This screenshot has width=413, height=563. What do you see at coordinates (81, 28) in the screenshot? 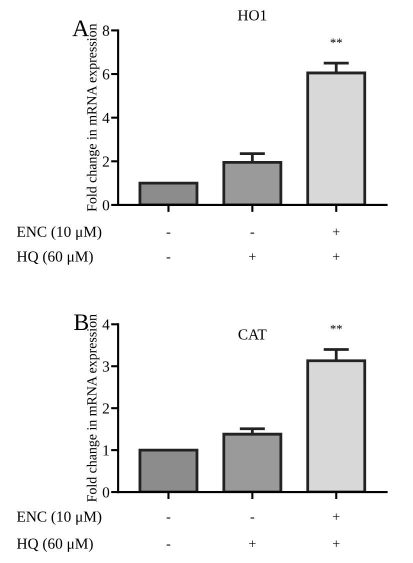
I see `text: A` at bounding box center [81, 28].